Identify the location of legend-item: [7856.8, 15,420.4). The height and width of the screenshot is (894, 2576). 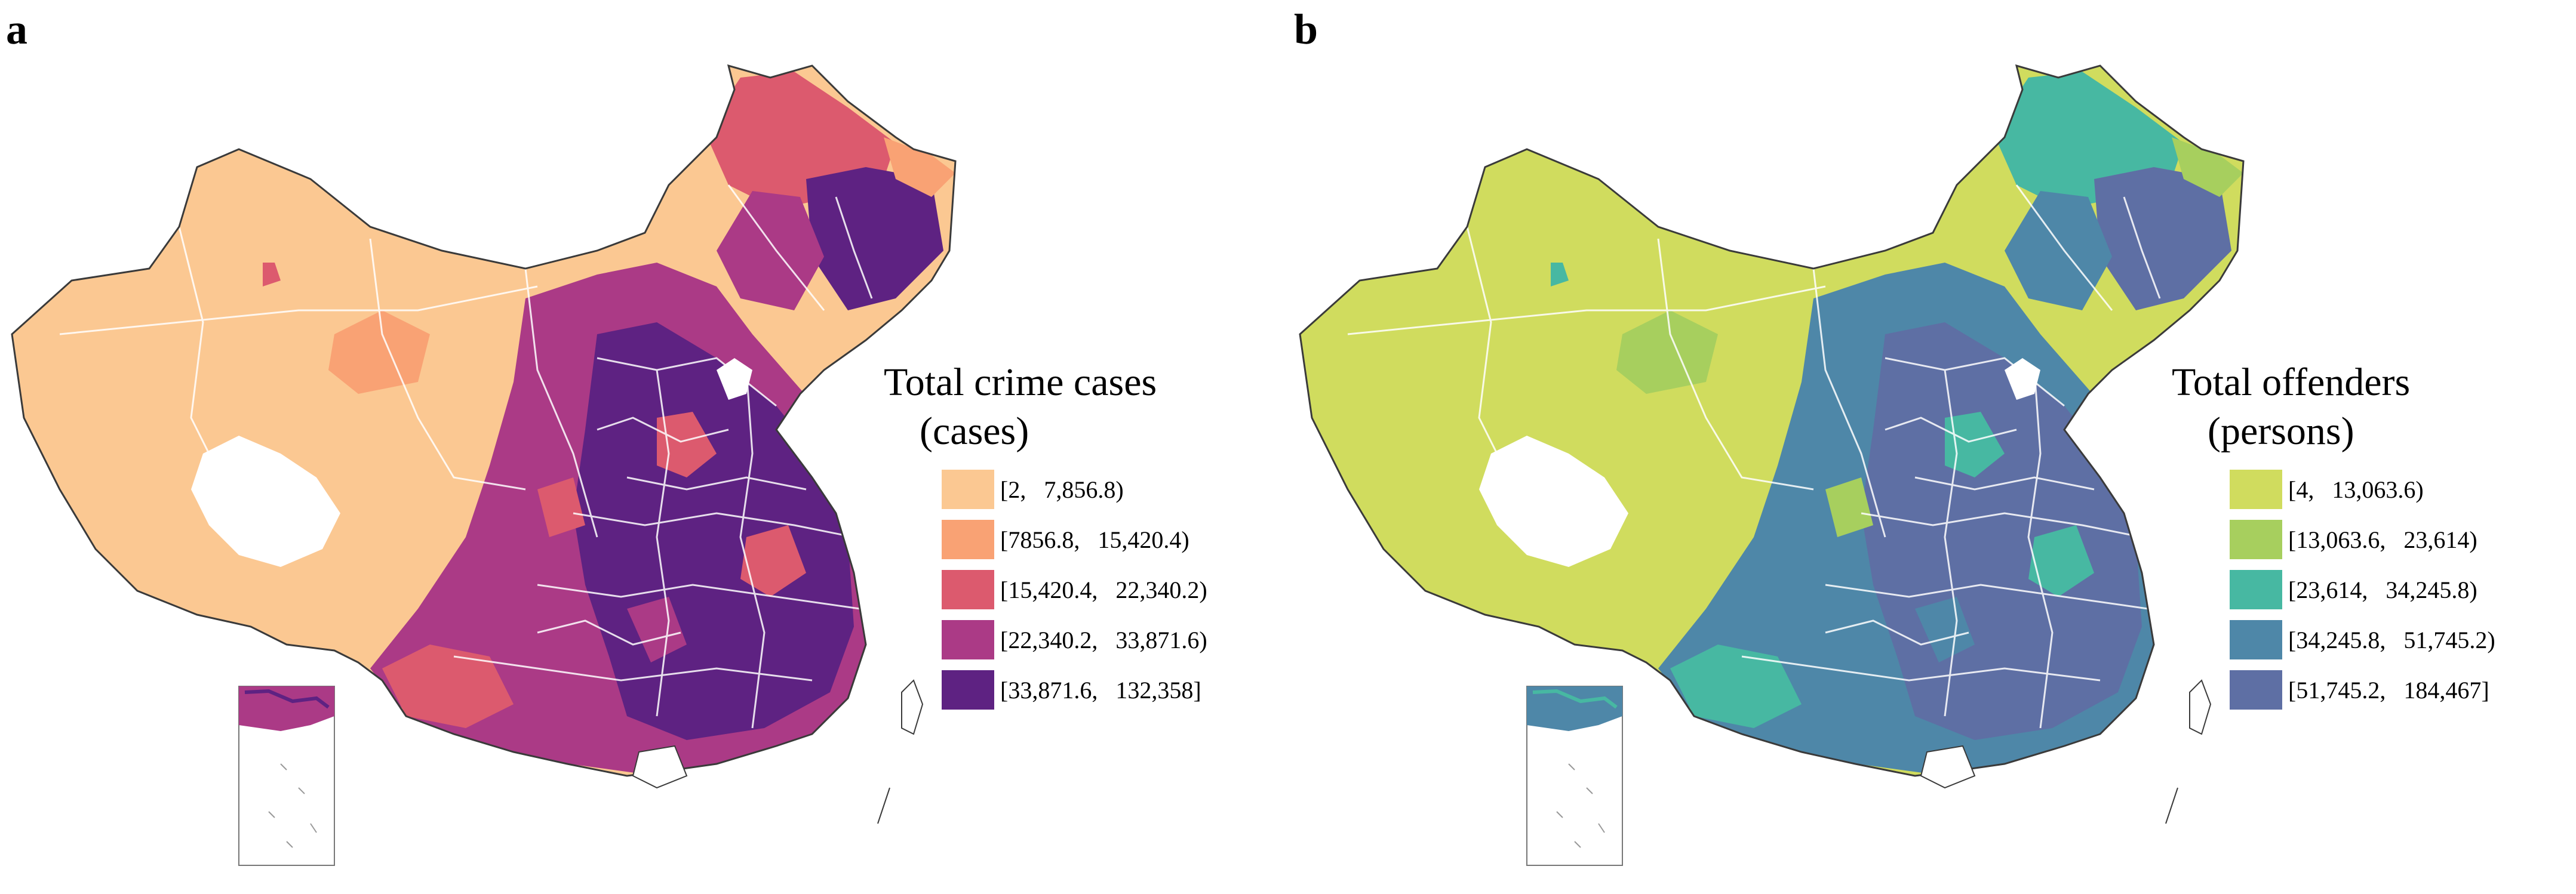
(1109, 539).